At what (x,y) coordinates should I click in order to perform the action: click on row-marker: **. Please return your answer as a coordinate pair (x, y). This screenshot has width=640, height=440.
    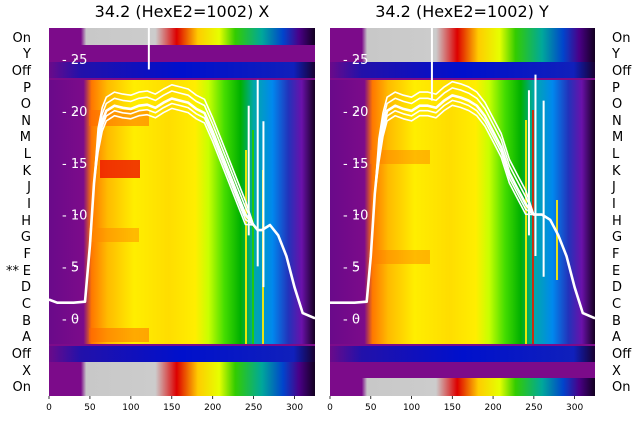
    Looking at the image, I should click on (13, 271).